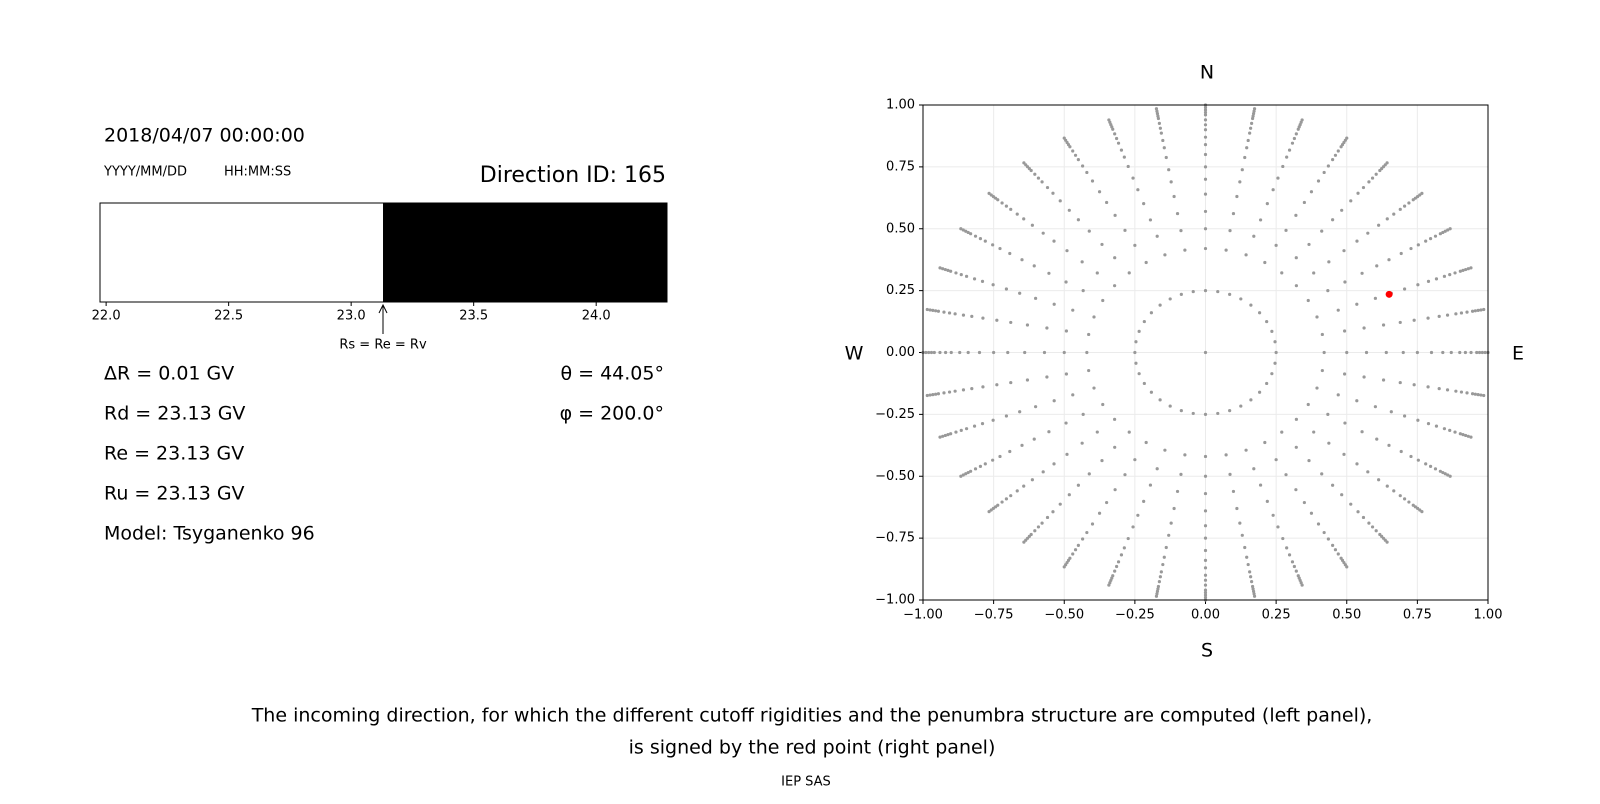 Image resolution: width=1600 pixels, height=804 pixels. I want to click on compass-label: E, so click(1518, 354).